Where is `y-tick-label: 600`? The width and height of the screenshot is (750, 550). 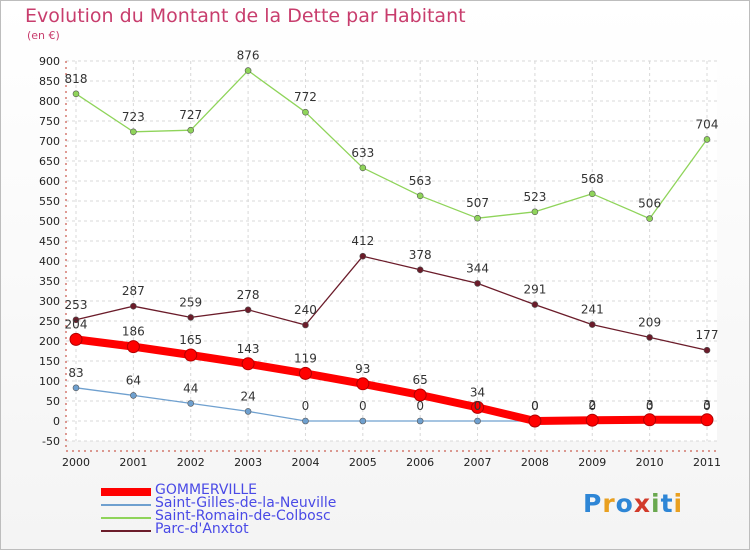
y-tick-label: 600 is located at coordinates (49, 181).